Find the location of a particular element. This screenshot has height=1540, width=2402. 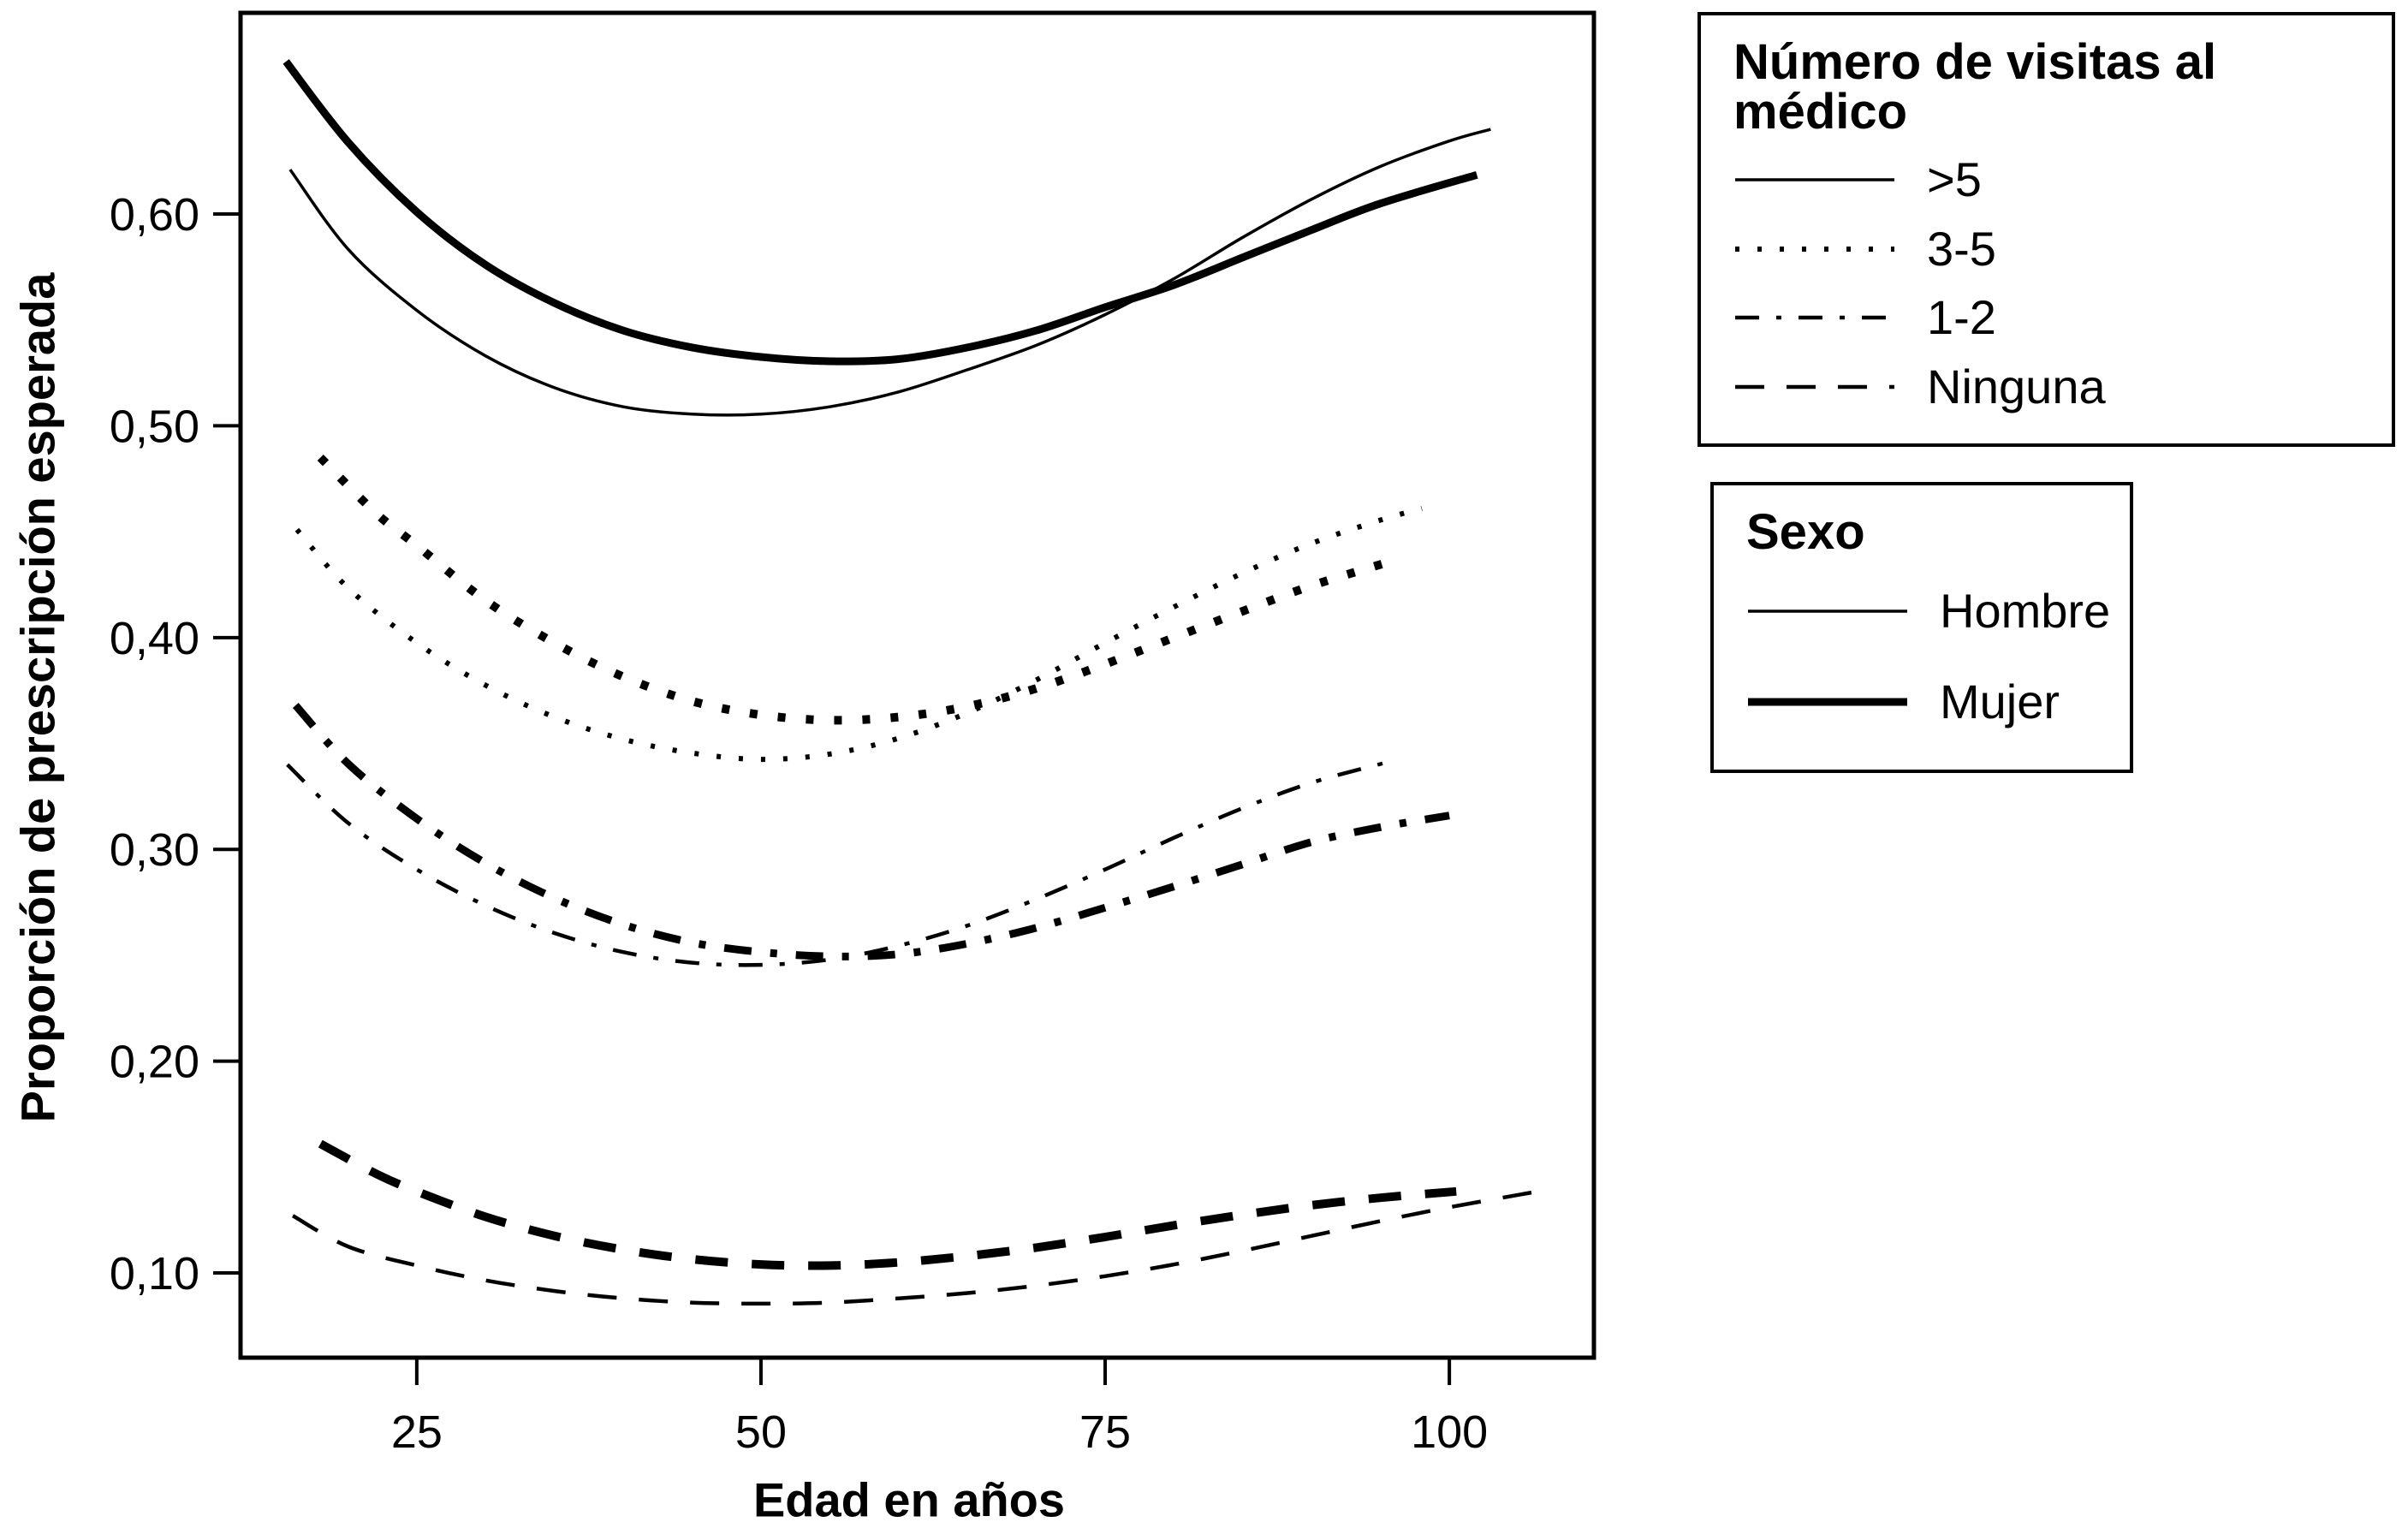

thin-line-sample-icon is located at coordinates (1827, 611).